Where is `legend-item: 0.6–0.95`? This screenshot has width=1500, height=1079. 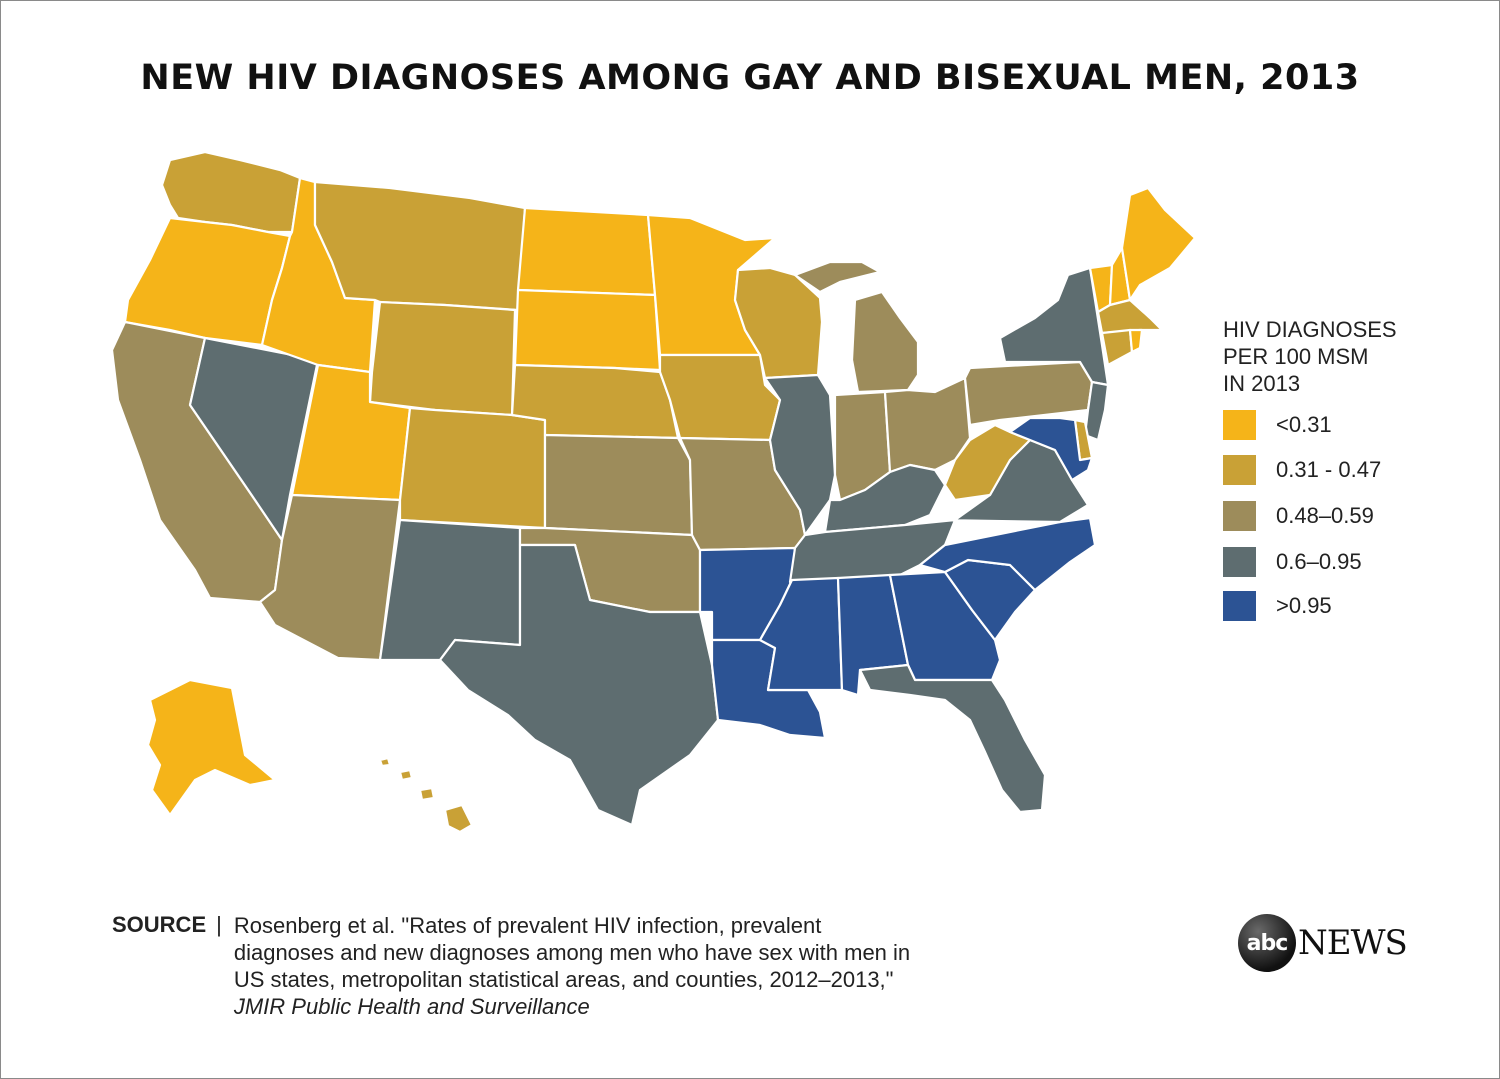
legend-item: 0.6–0.95 is located at coordinates (1292, 562).